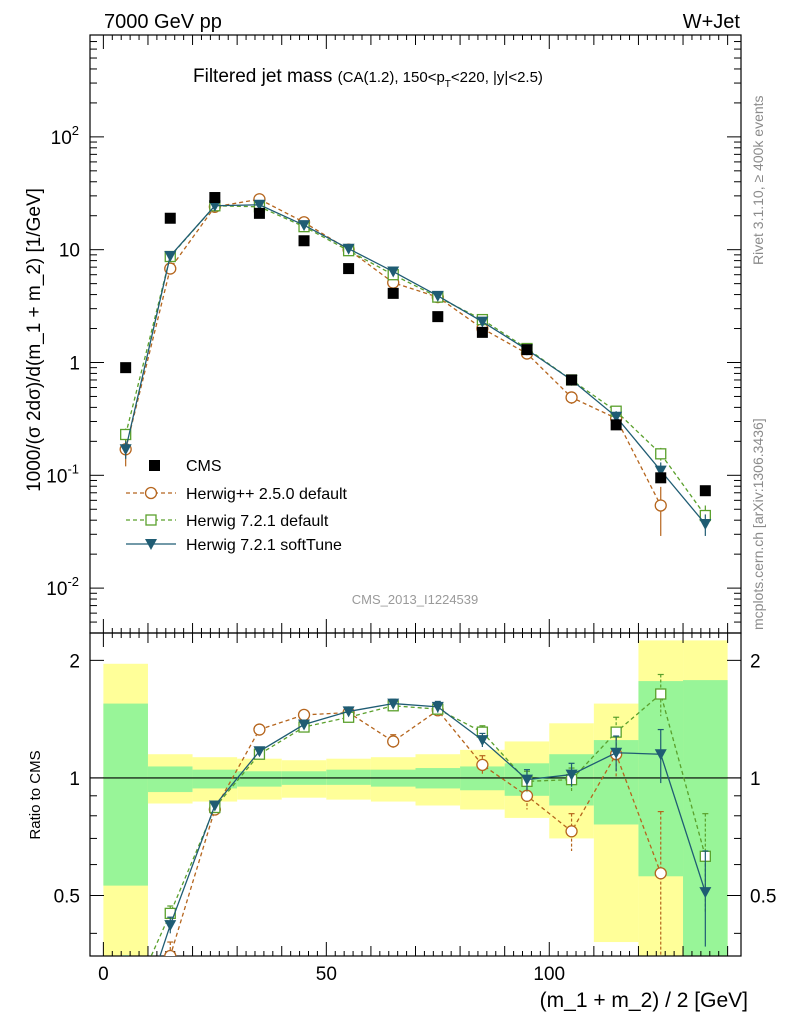  Describe the element at coordinates (151, 493) in the screenshot. I see `legend-herwig-pp-marker` at that location.